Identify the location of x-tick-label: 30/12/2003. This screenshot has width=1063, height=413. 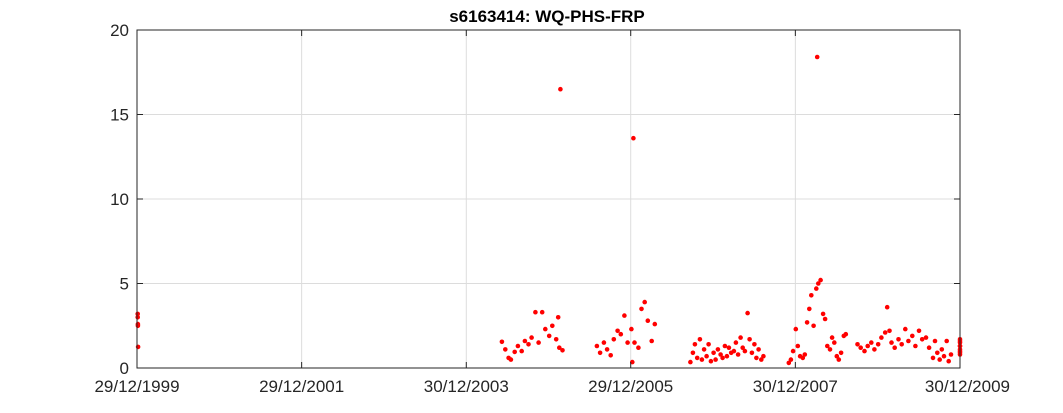
(466, 386).